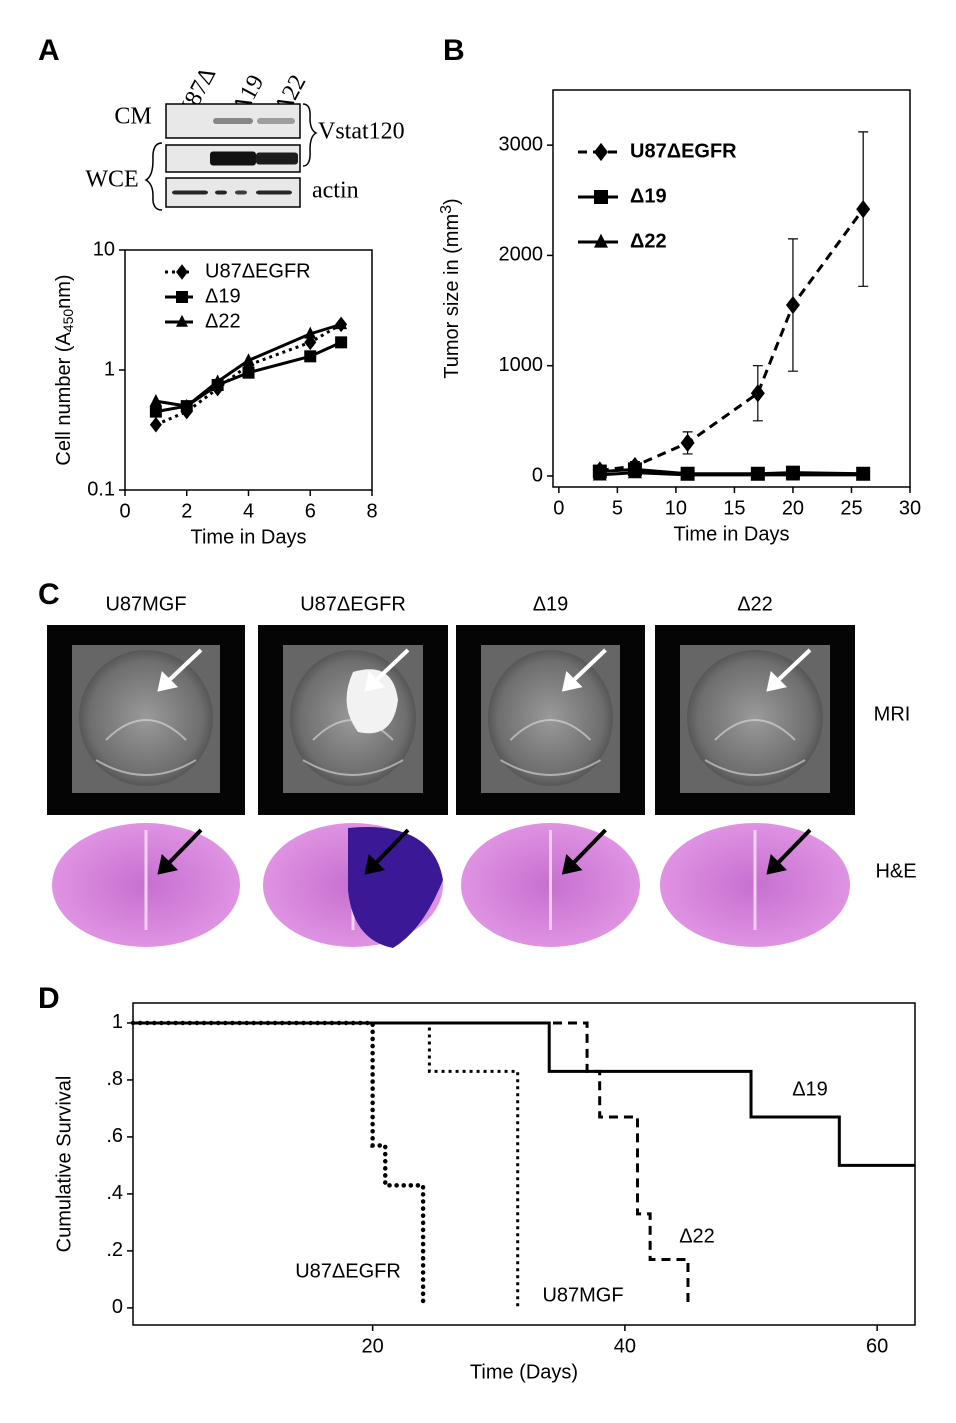  What do you see at coordinates (249, 537) in the screenshot?
I see `x-axis-label: Time in Days` at bounding box center [249, 537].